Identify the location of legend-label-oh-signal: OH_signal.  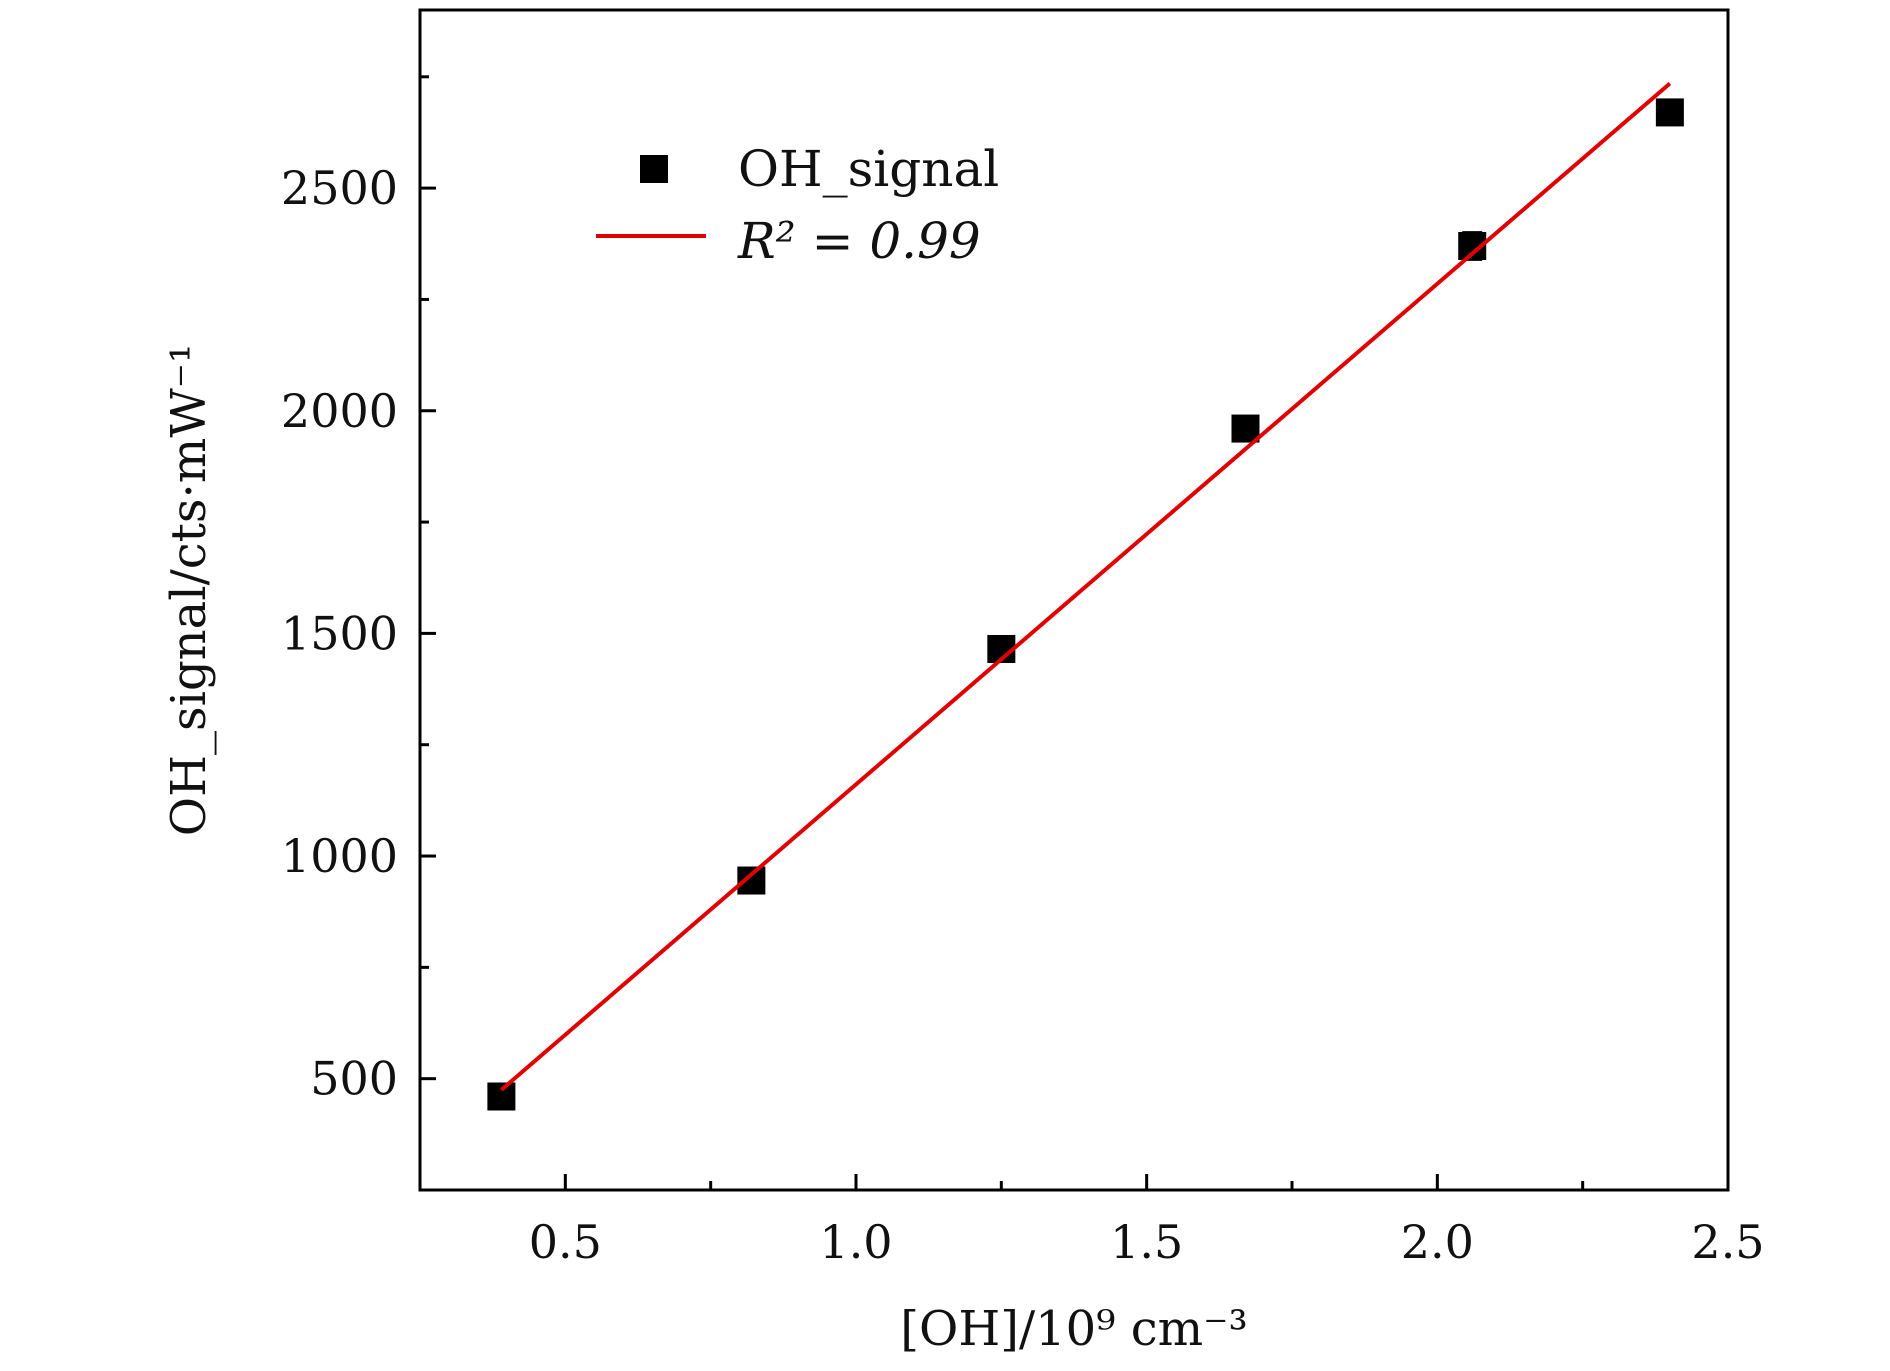
(868, 169).